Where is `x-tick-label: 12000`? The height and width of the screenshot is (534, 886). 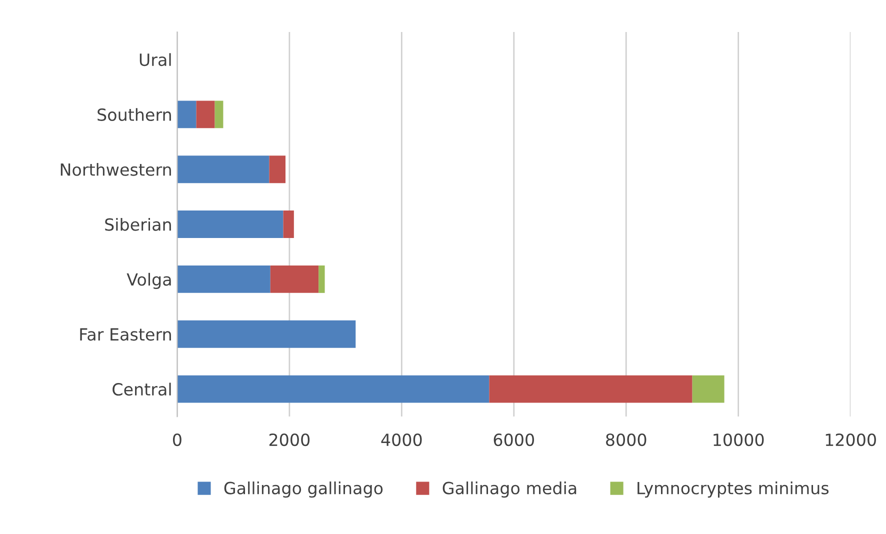
x-tick-label: 12000 is located at coordinates (851, 439).